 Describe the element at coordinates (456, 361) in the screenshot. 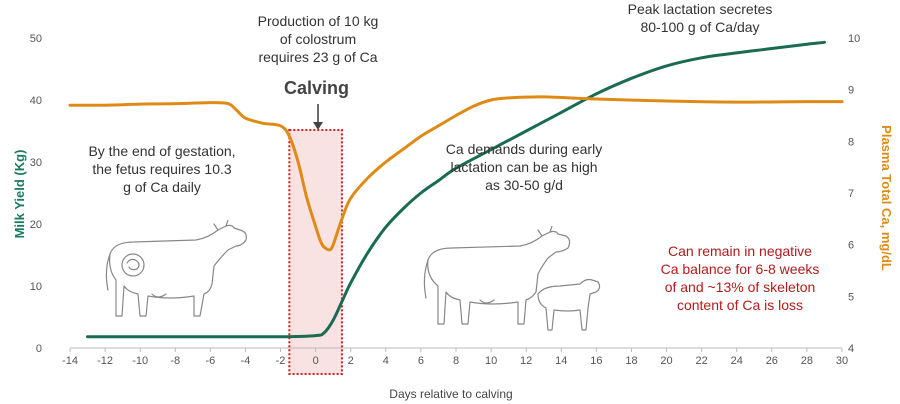

I see `x-tick-label: 8` at that location.